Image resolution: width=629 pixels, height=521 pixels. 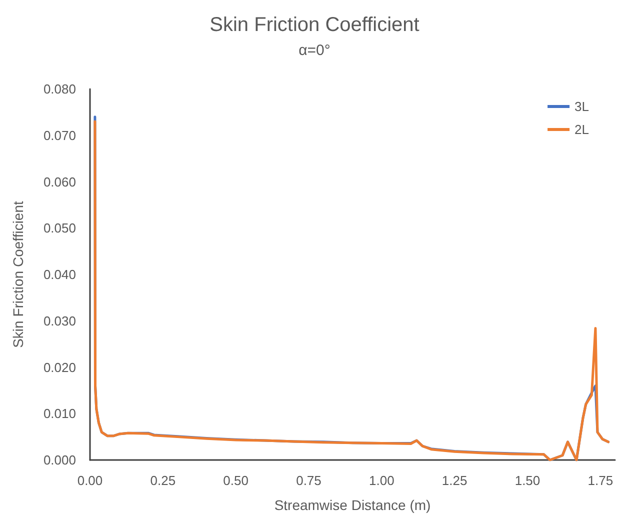 I want to click on chart-title: Skin Friction Coefficient, so click(x=315, y=25).